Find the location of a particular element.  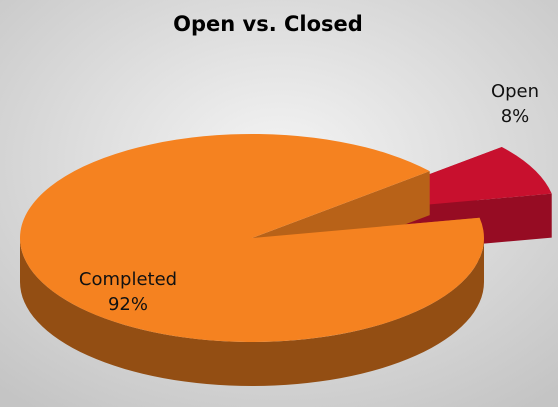

slice-label: Completed is located at coordinates (128, 279).